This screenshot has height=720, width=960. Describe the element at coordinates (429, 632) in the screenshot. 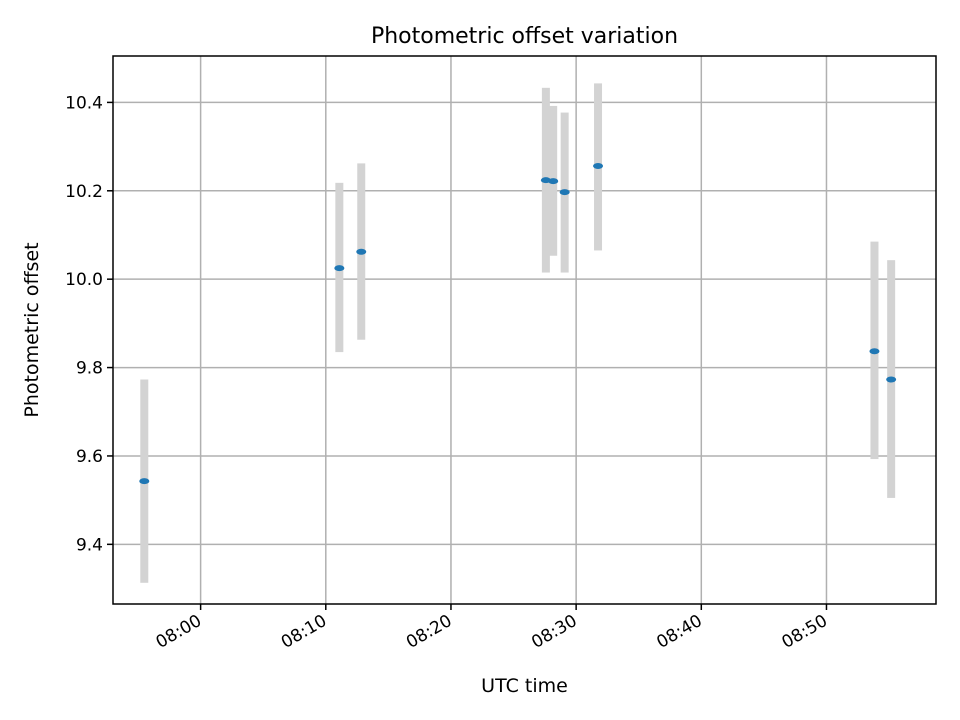

I see `x-tick-label: 08:20` at that location.